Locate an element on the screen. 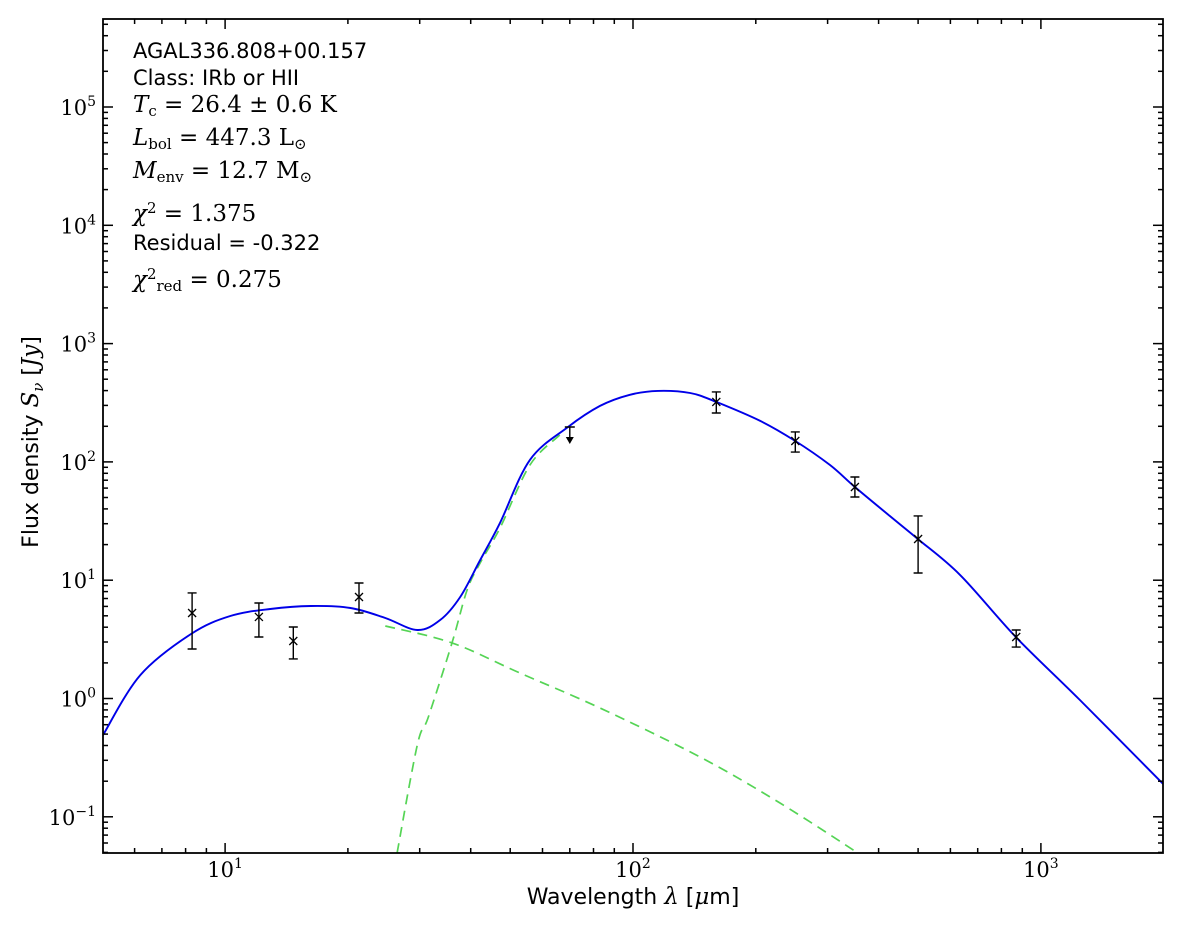  math-token: M is located at coordinates (145, 171).